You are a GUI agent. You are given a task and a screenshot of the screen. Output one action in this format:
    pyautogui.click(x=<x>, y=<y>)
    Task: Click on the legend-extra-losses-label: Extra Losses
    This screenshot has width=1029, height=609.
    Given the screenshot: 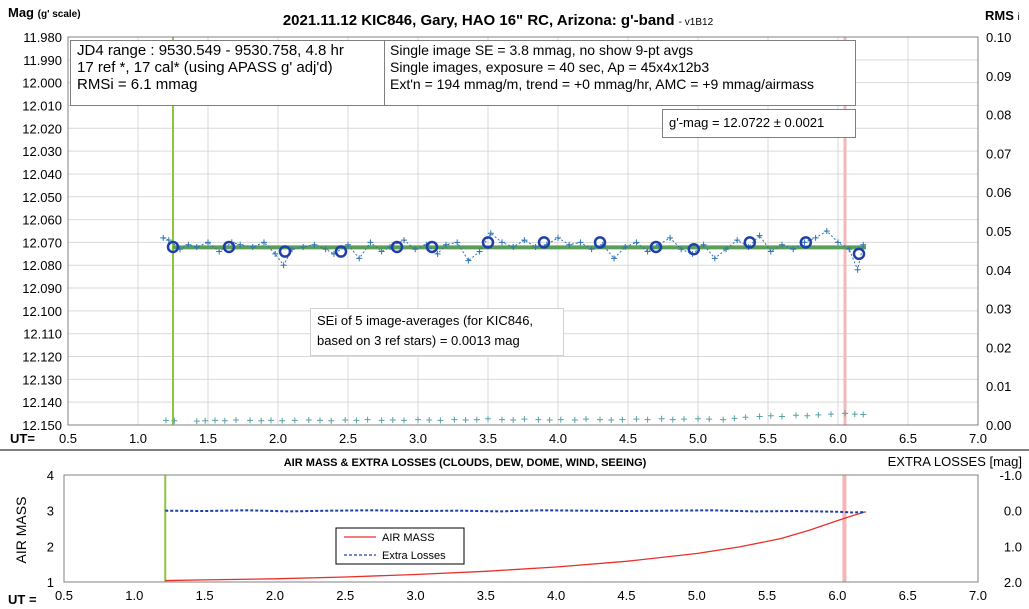 What is the action you would take?
    pyautogui.click(x=414, y=556)
    